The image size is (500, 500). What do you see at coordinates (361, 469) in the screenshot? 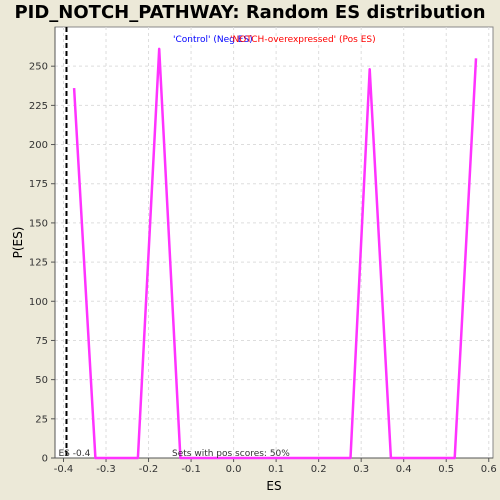
I see `x-tick-label: 0.3` at bounding box center [361, 469].